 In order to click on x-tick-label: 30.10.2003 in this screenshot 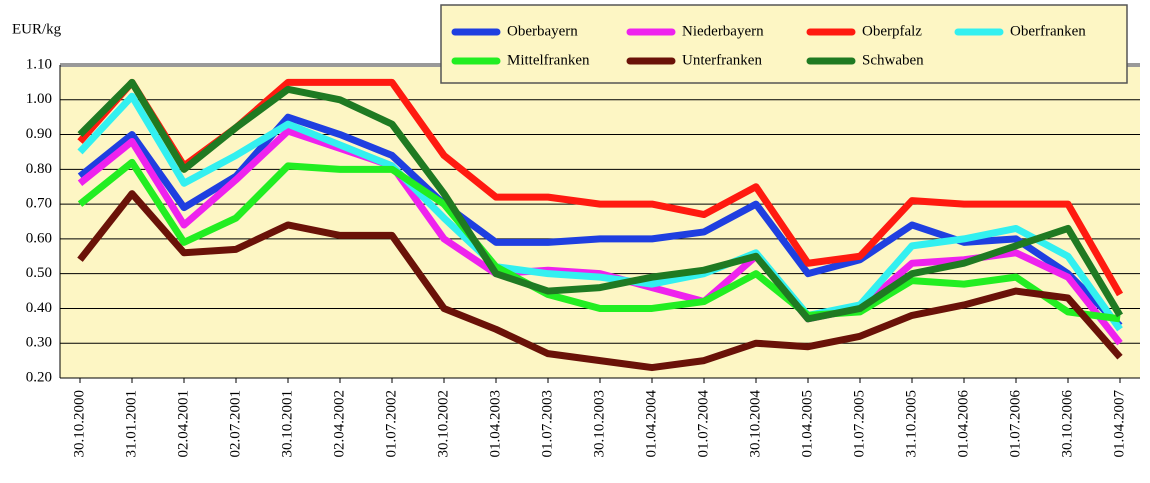, I will do `click(599, 424)`.